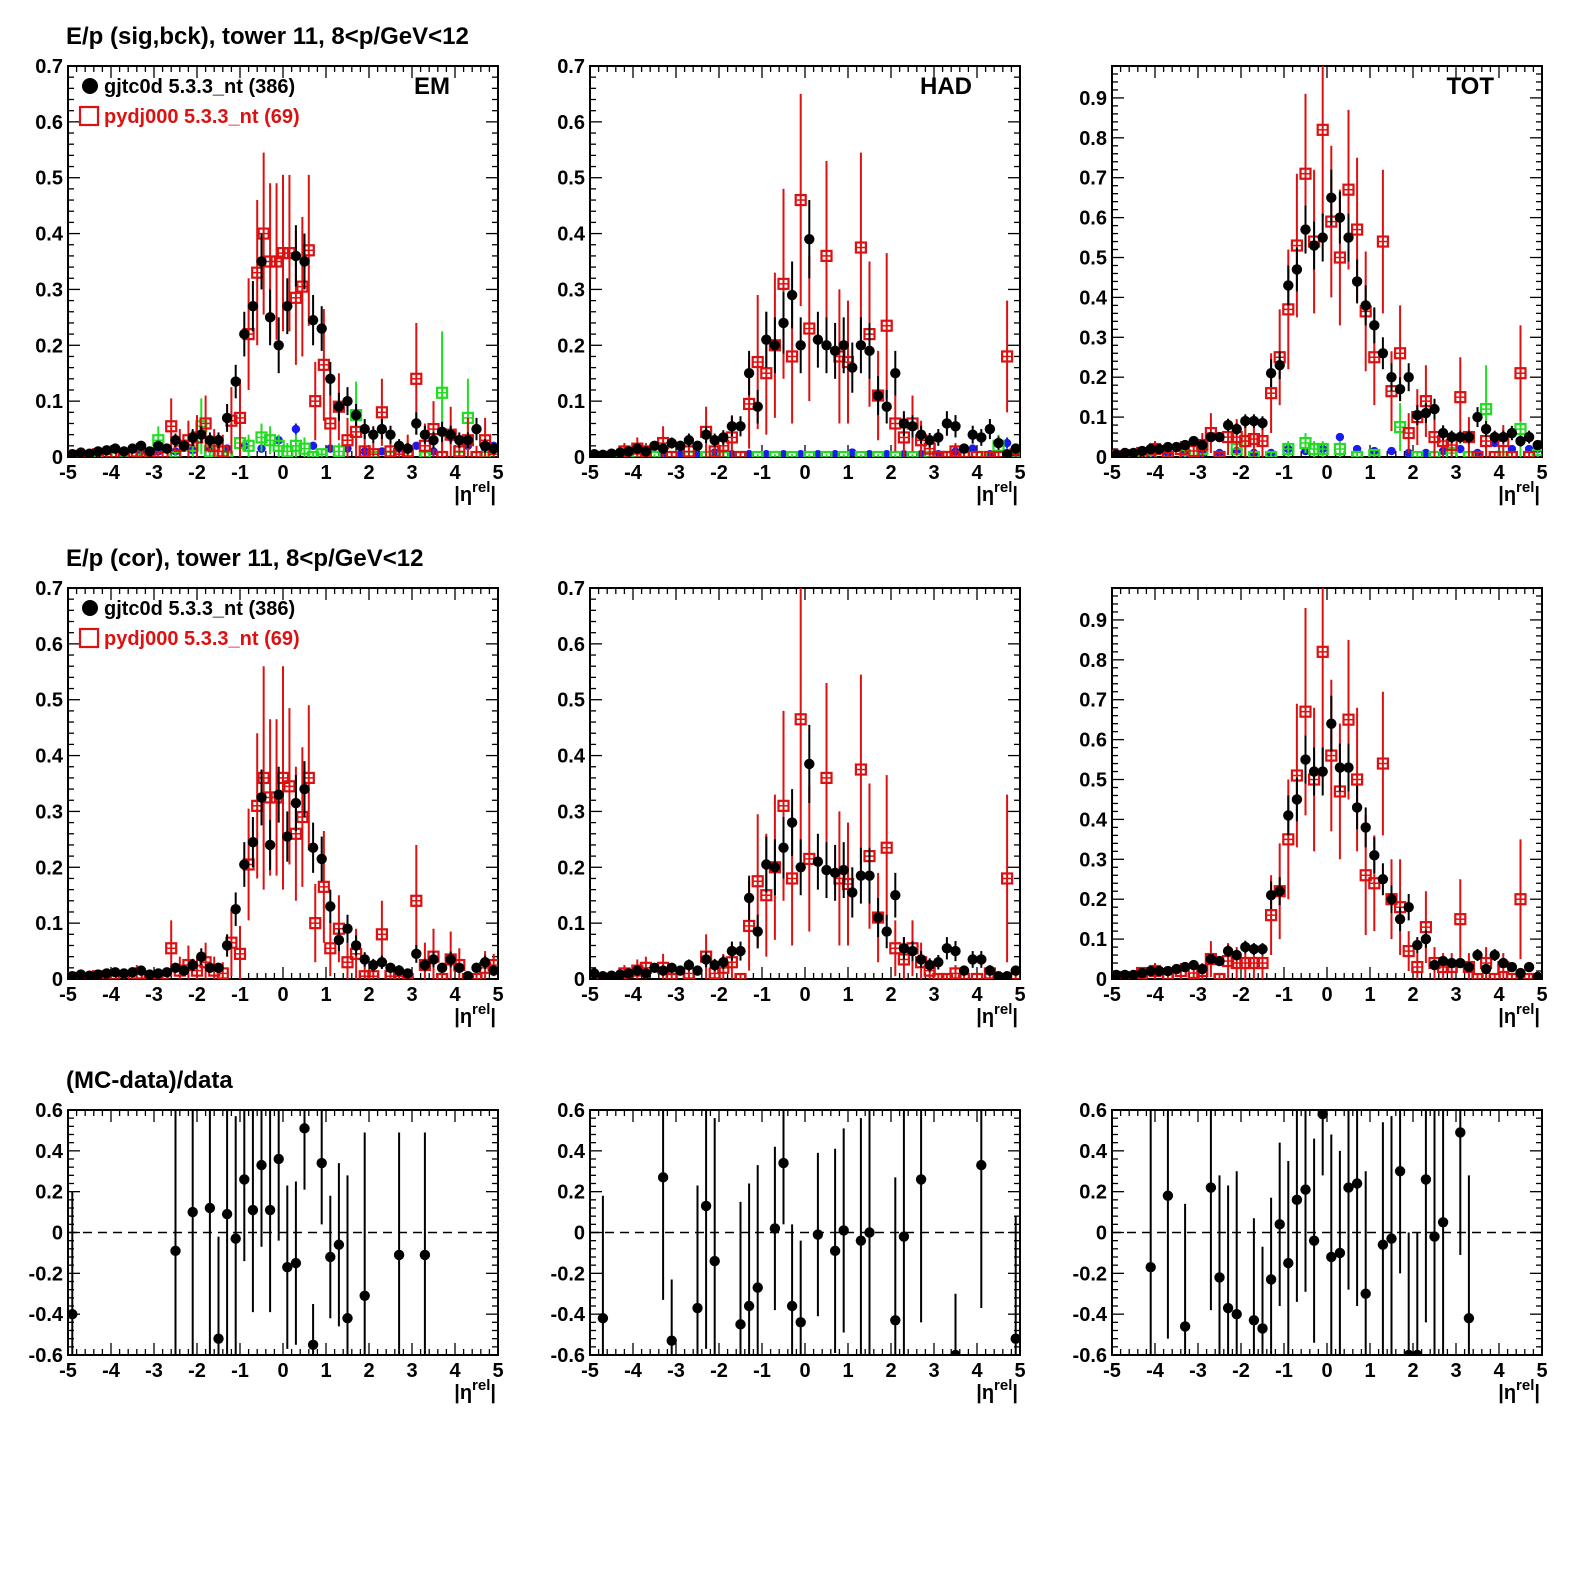 This screenshot has width=1575, height=1575. Describe the element at coordinates (571, 123) in the screenshot. I see `y-tick-label: 0.6` at that location.